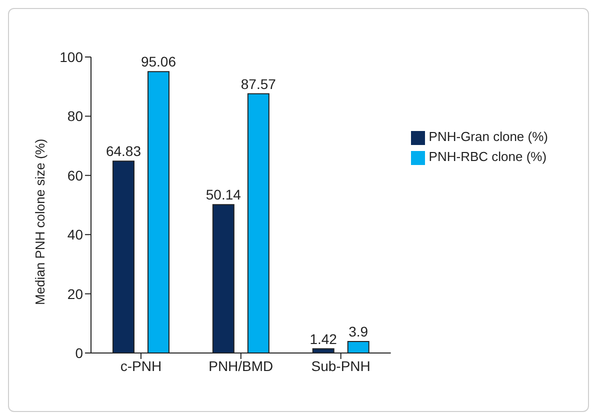  What do you see at coordinates (487, 156) in the screenshot?
I see `legend-label: PNH-RBC clone (%)` at bounding box center [487, 156].